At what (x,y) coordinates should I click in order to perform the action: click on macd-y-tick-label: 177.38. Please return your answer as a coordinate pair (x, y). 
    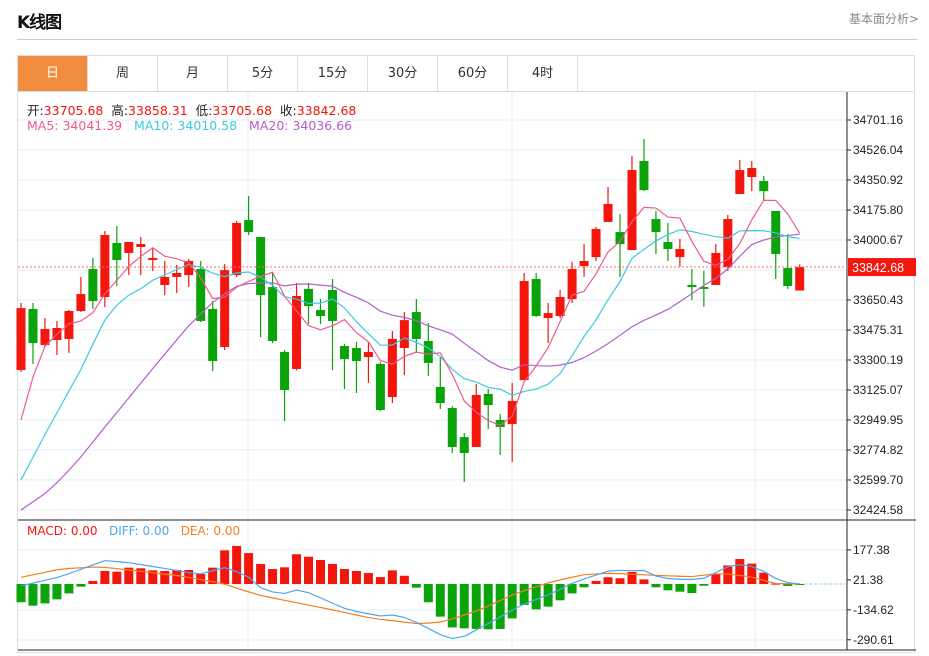
    Looking at the image, I should click on (871, 550).